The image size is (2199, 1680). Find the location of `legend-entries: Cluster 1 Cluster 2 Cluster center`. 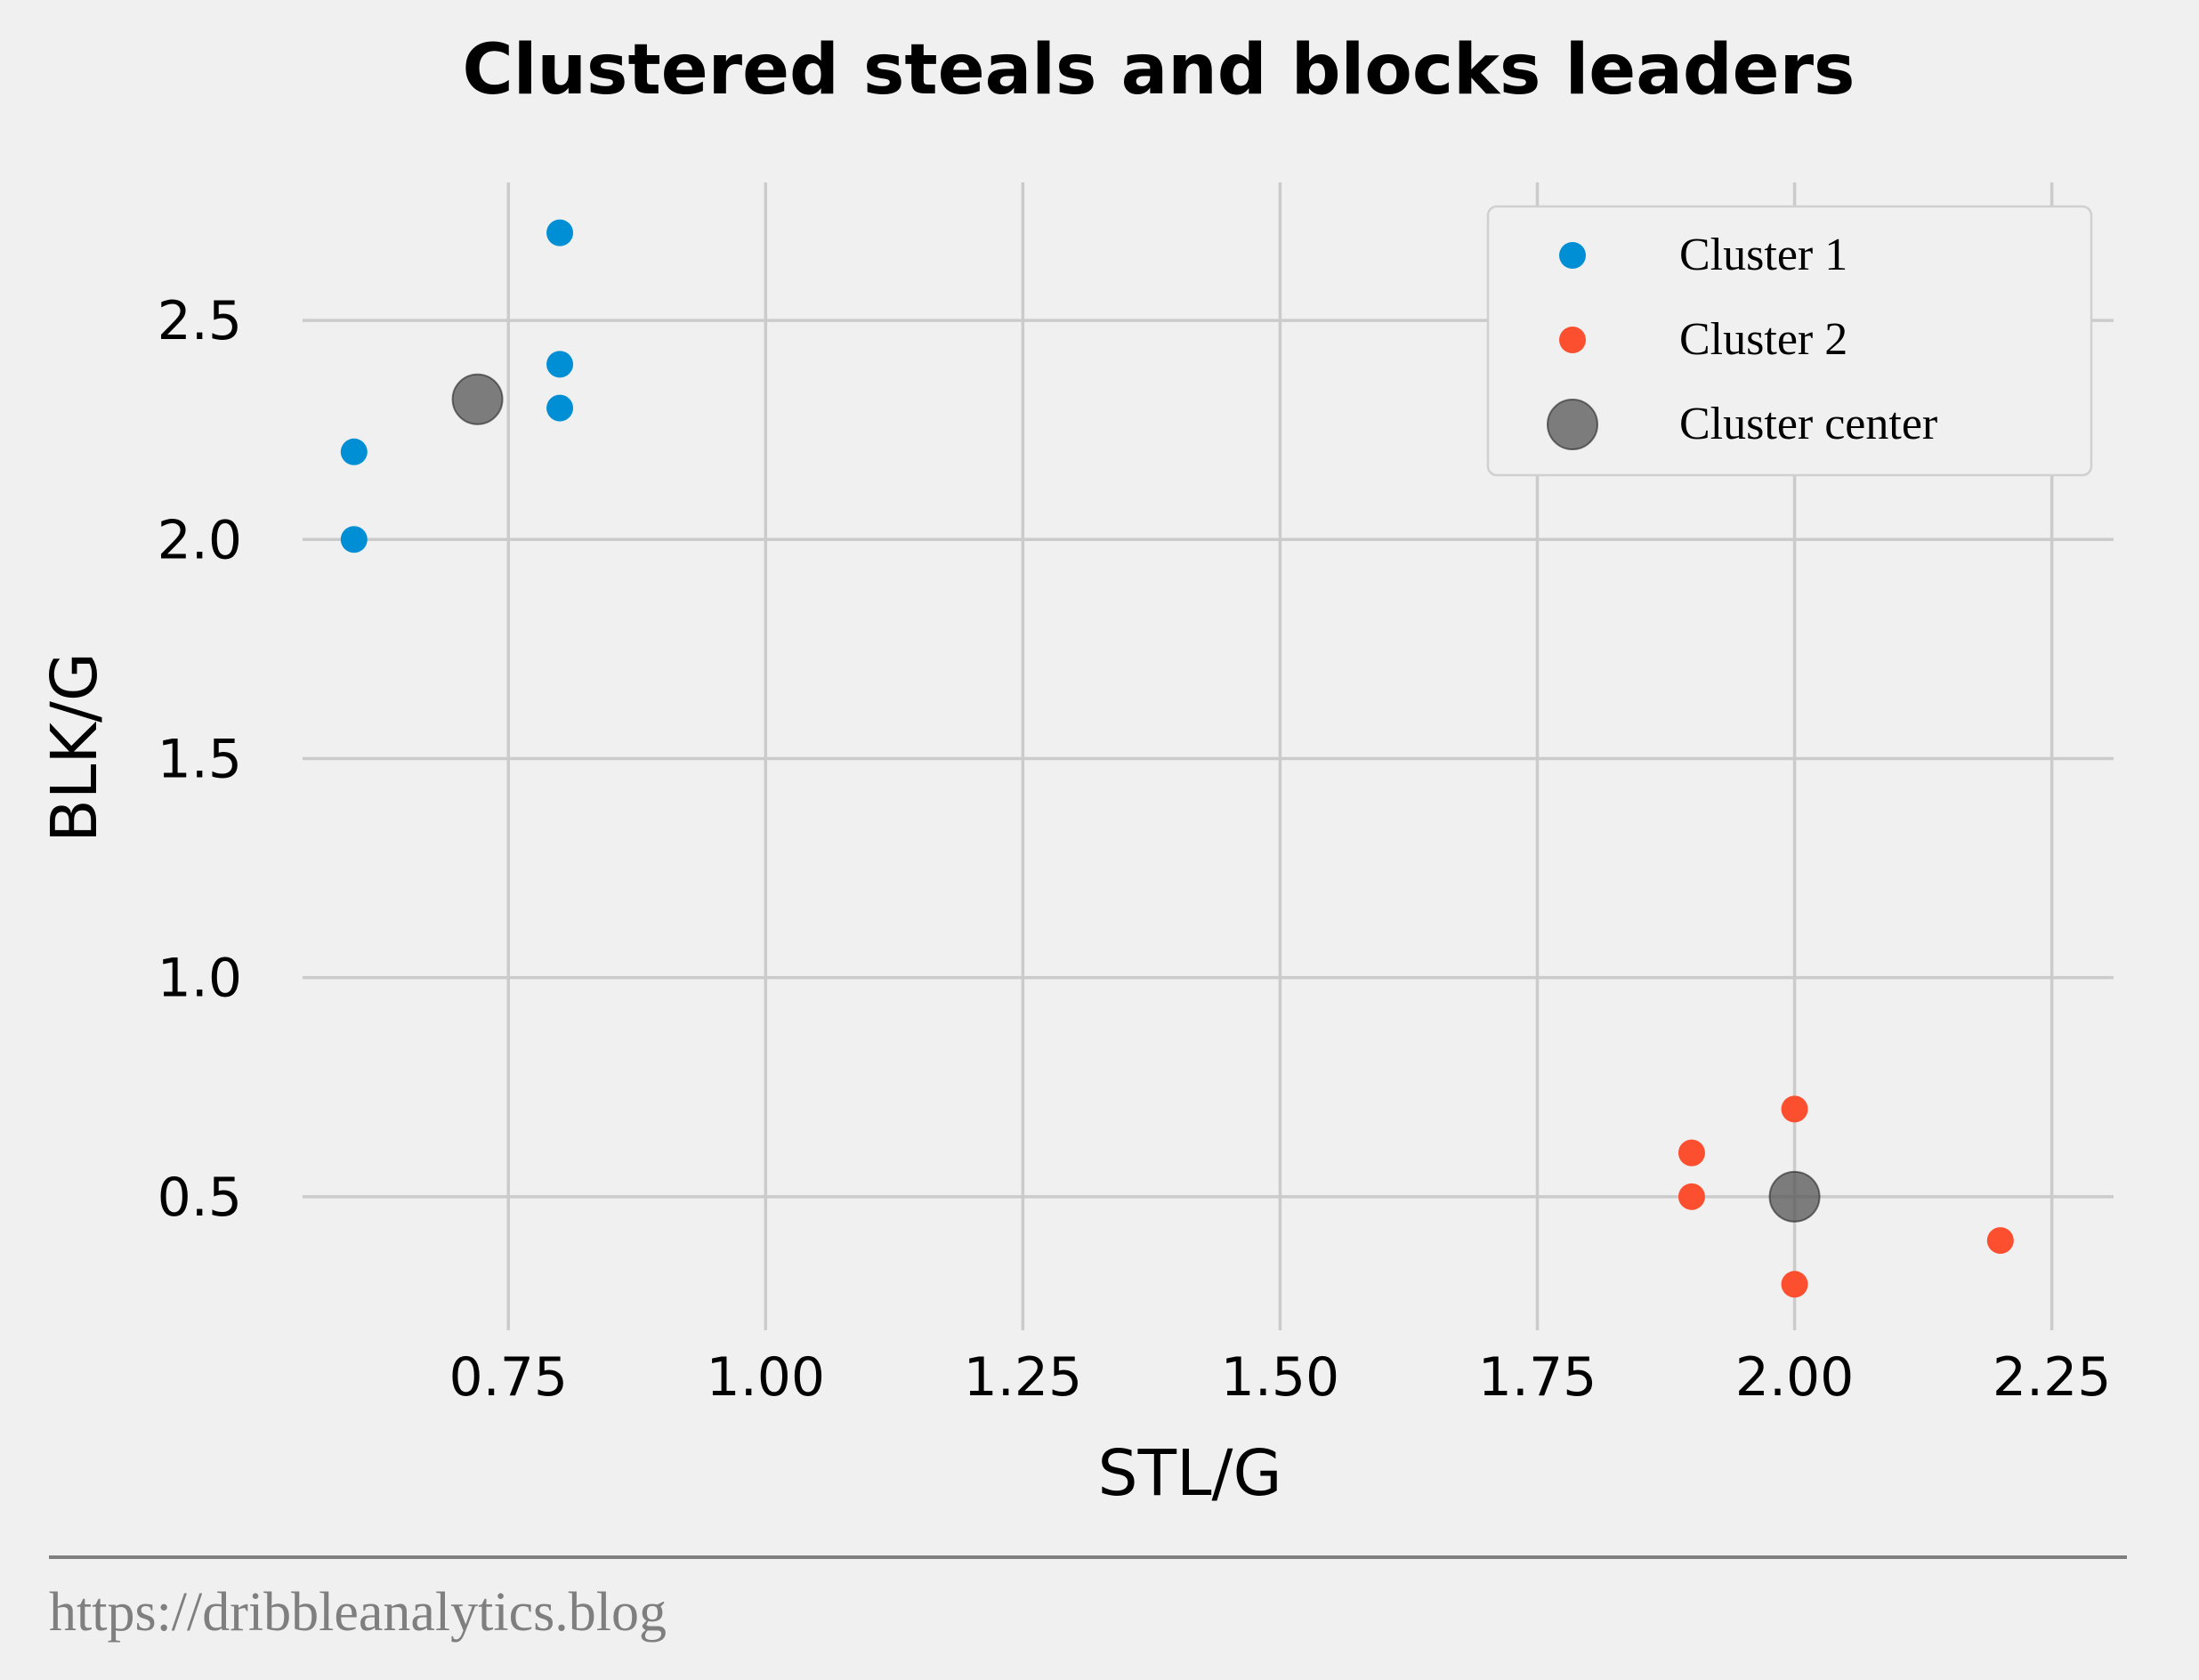

legend-entries: Cluster 1 Cluster 2 Cluster center is located at coordinates (1742, 340).